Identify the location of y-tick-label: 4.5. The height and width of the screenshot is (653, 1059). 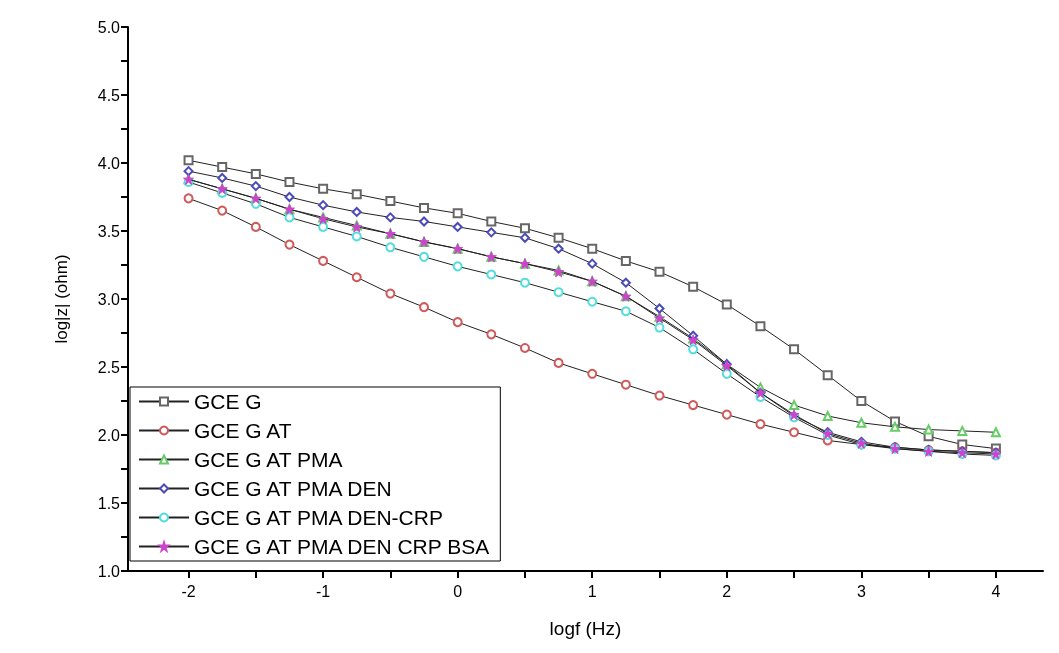
(109, 95).